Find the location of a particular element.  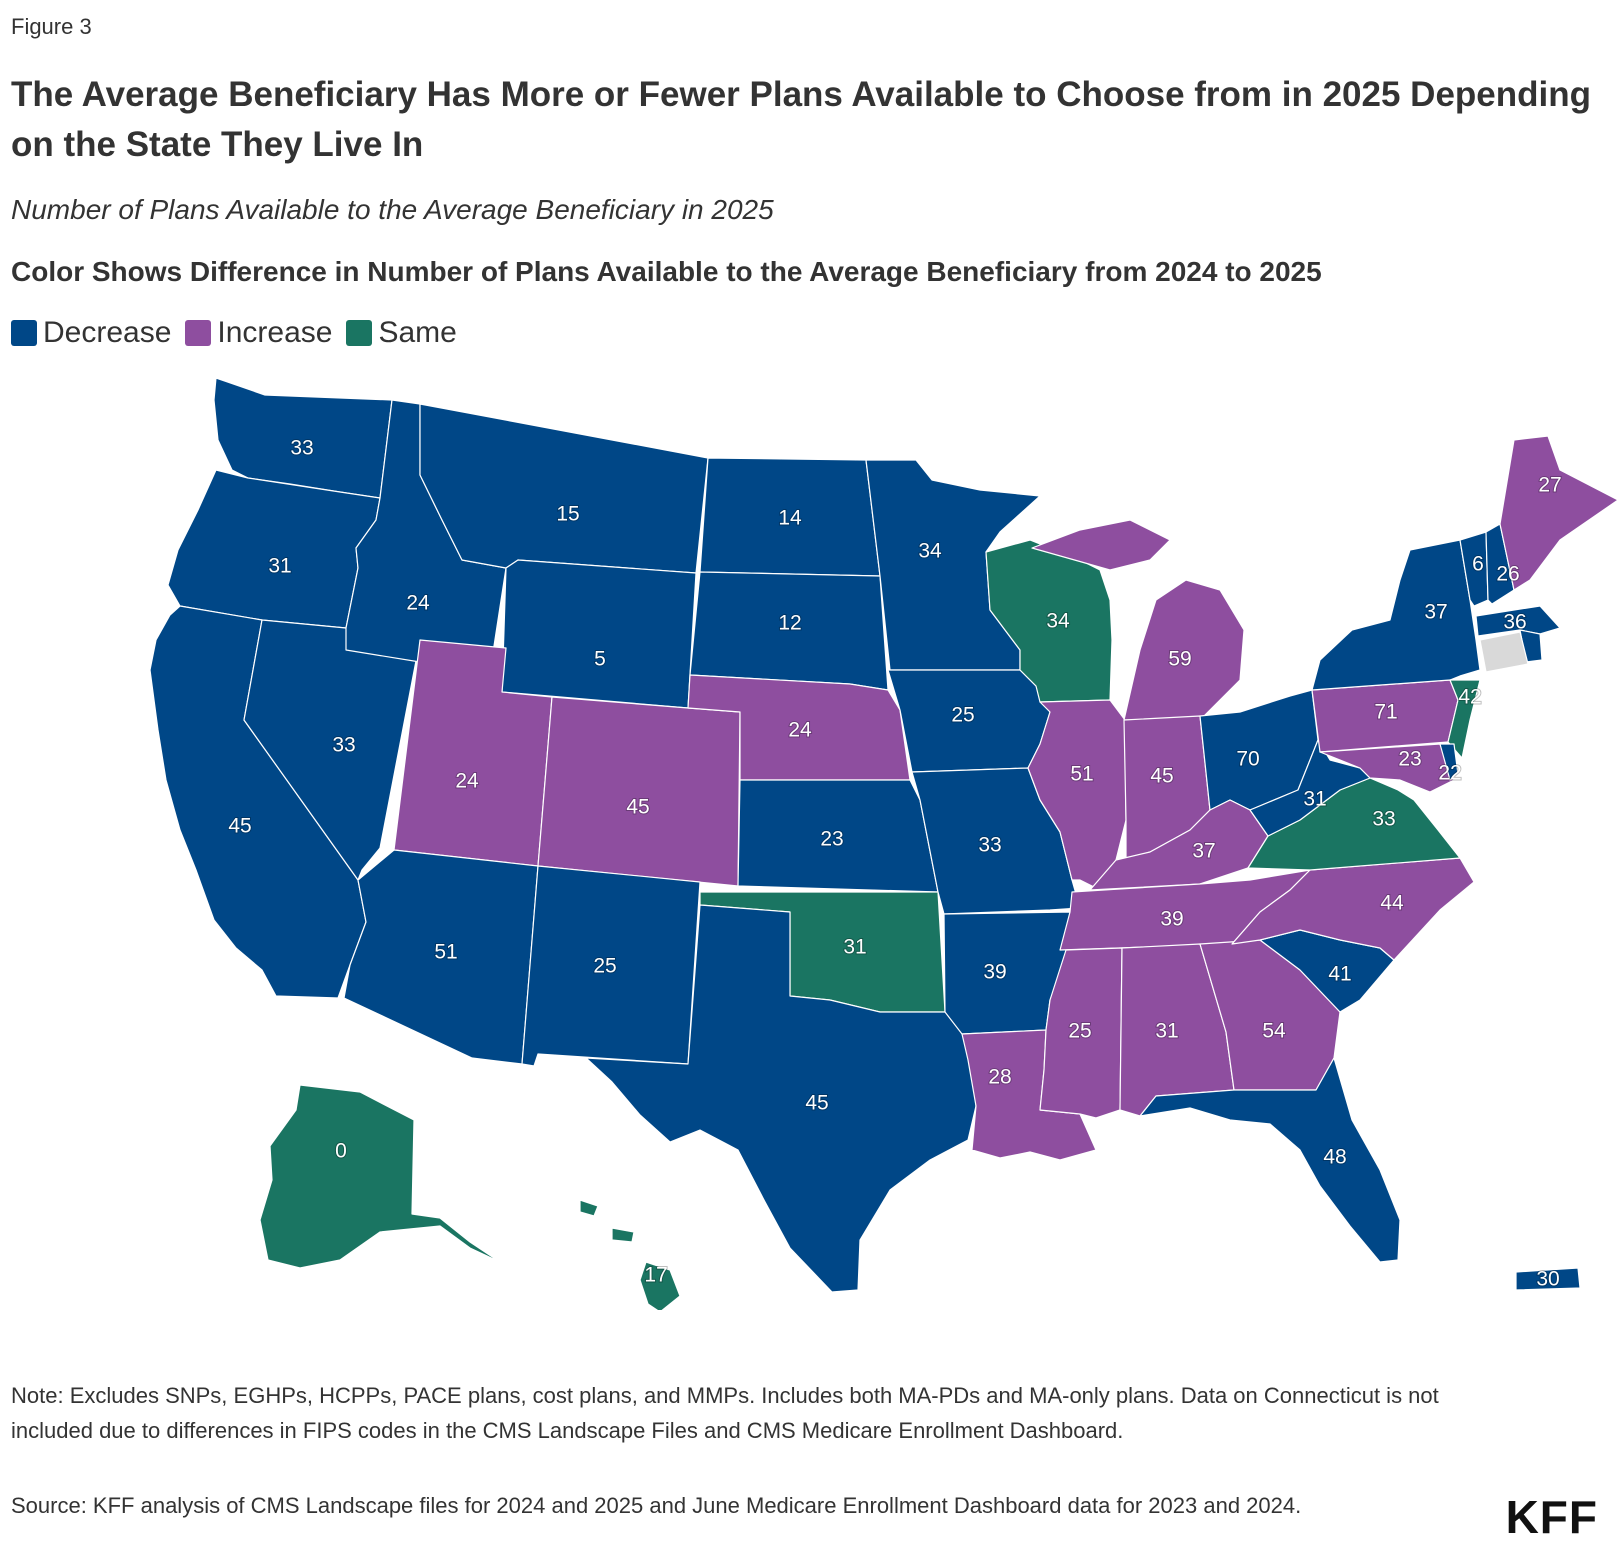

state-ak is located at coordinates (380, 1176).